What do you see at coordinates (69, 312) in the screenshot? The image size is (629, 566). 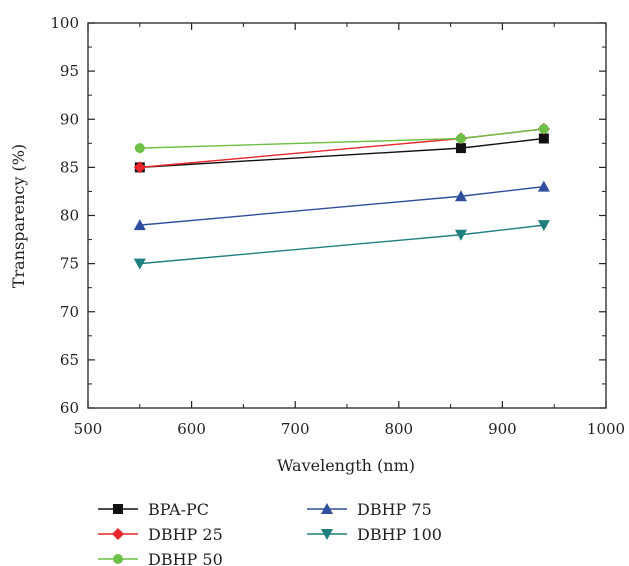 I see `y-tick-label: 70` at bounding box center [69, 312].